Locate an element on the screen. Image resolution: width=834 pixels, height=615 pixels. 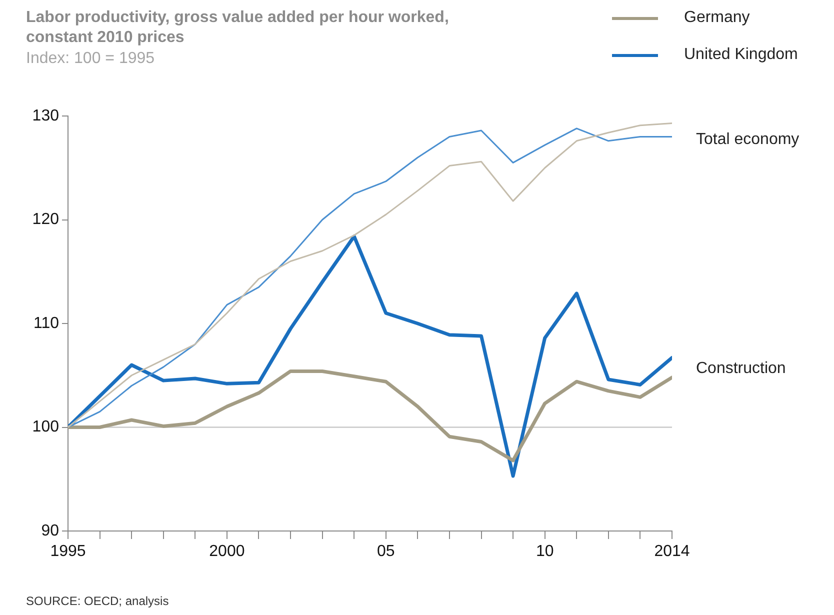
text: Construction is located at coordinates (741, 369).